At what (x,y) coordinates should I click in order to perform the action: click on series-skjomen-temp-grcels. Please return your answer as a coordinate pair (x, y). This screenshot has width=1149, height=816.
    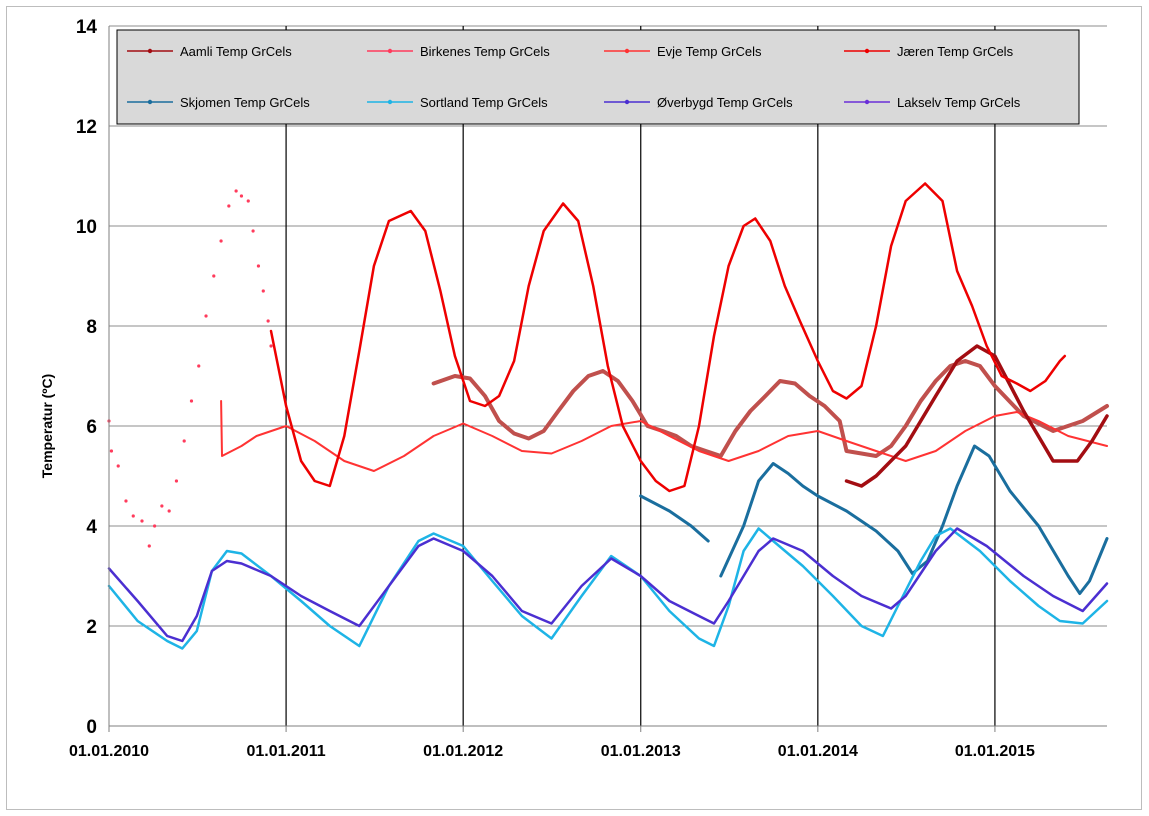
    Looking at the image, I should click on (874, 519).